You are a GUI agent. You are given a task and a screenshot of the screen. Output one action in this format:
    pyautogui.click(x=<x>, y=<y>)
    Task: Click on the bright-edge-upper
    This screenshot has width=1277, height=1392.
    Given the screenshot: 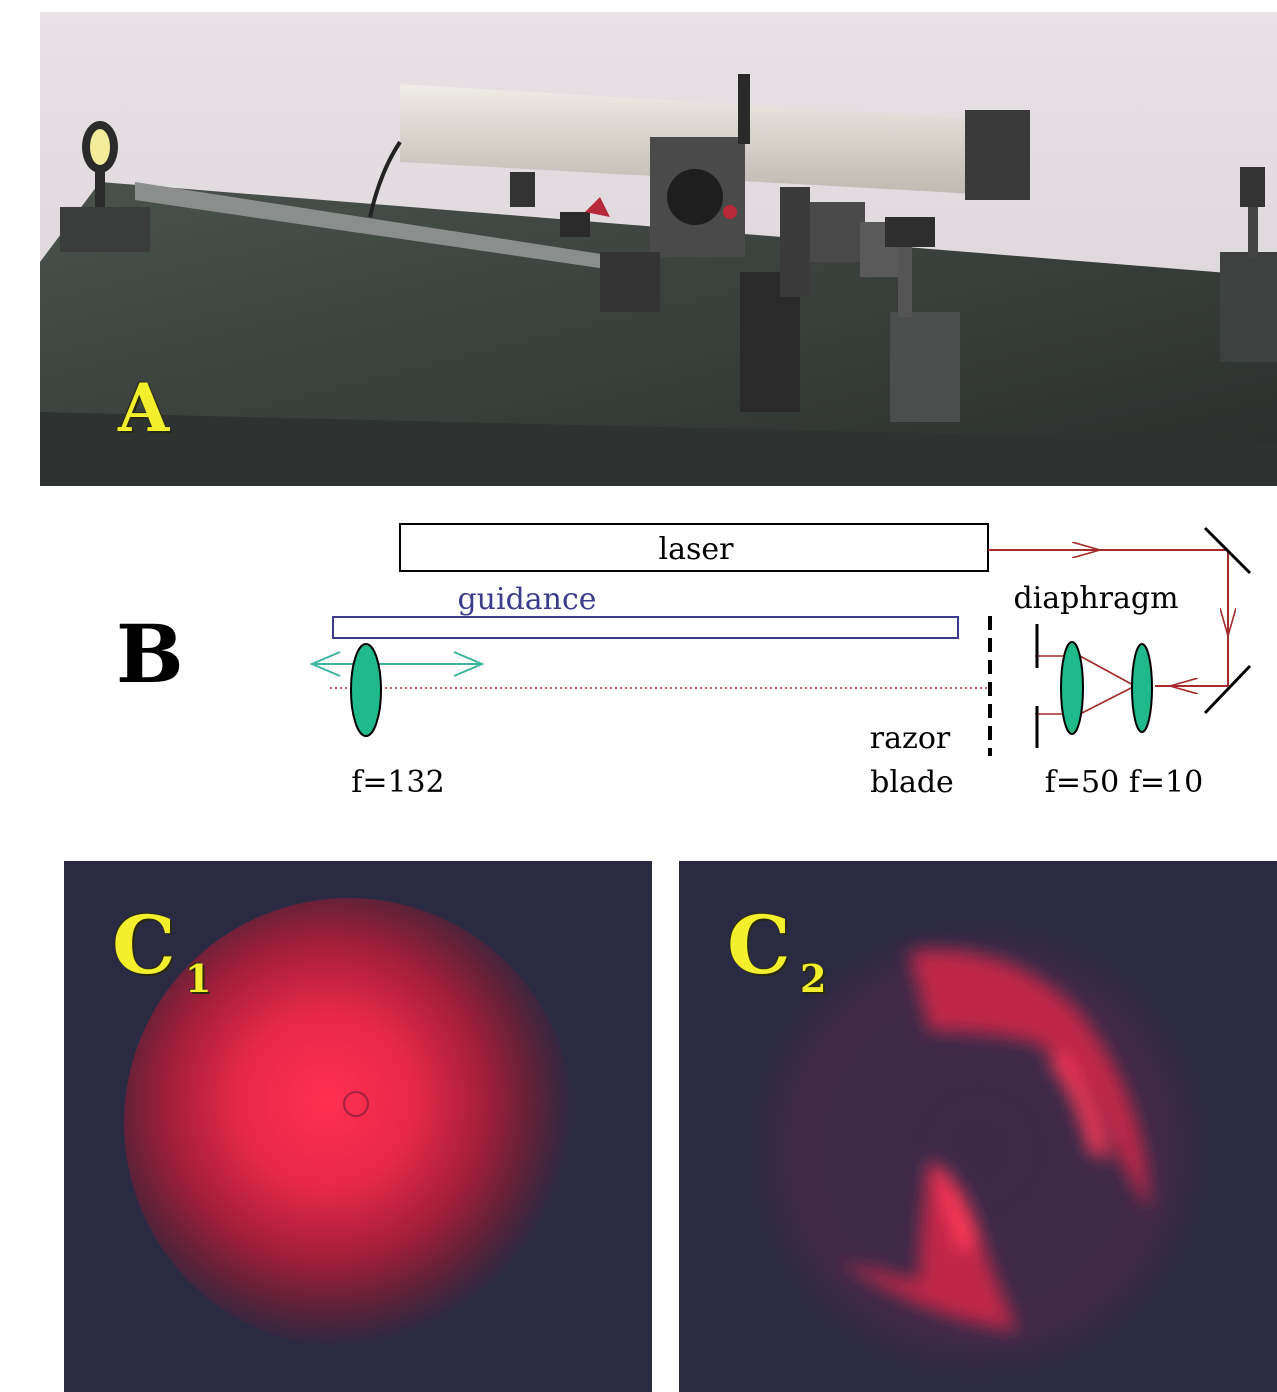 What is the action you would take?
    pyautogui.click(x=1029, y=1080)
    